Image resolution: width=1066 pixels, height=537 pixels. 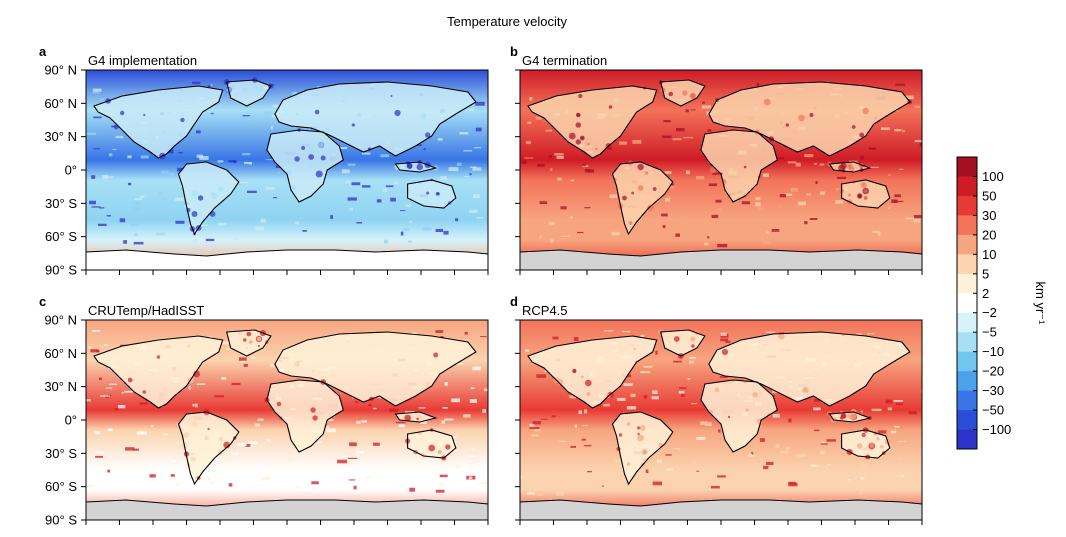 What do you see at coordinates (993, 176) in the screenshot?
I see `colorbar-tick-label: 100` at bounding box center [993, 176].